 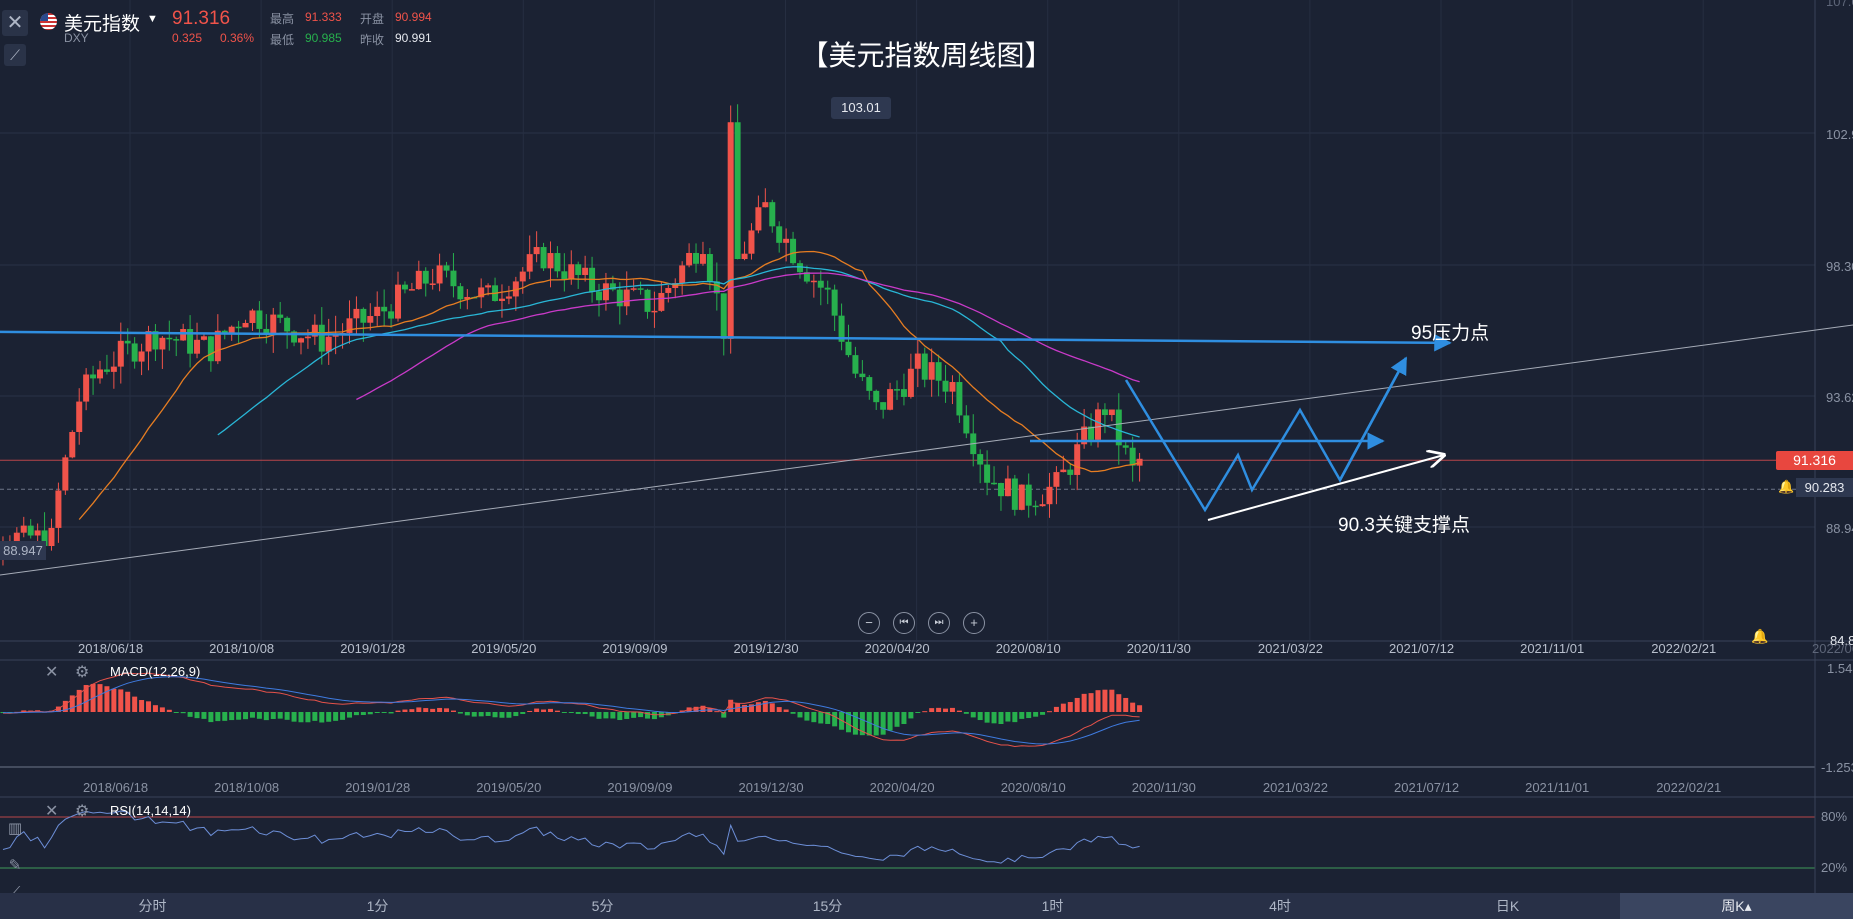 I want to click on tab-1h: 1时, so click(x=1052, y=906).